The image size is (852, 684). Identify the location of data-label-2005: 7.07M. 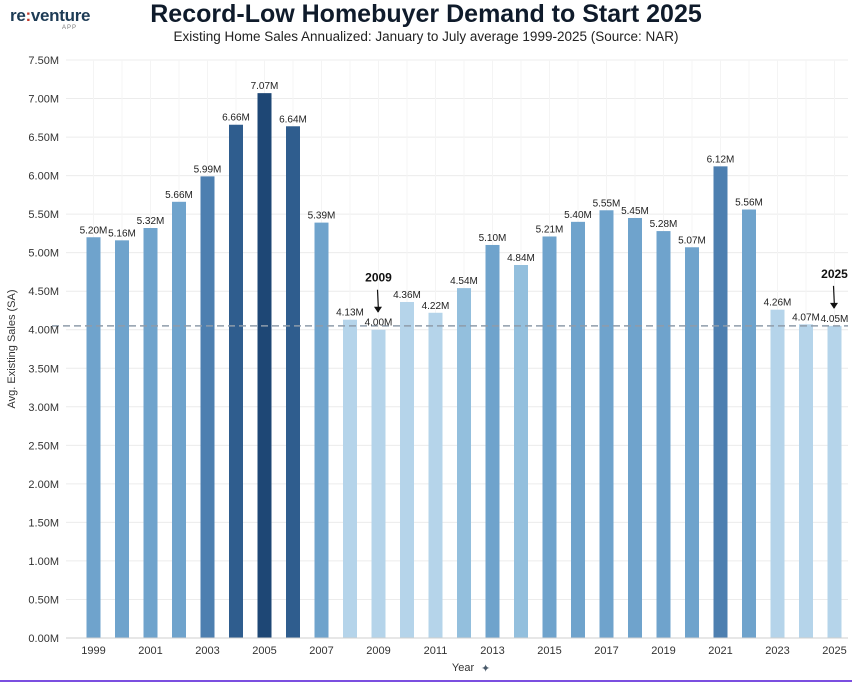
(265, 86).